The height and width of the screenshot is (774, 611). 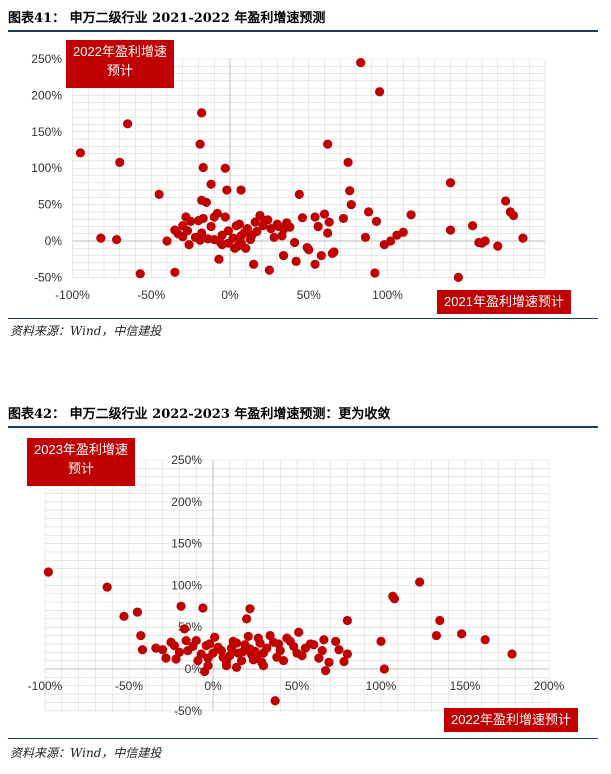 I want to click on source-note: 资料来源：Wind，中信建投, so click(x=86, y=331).